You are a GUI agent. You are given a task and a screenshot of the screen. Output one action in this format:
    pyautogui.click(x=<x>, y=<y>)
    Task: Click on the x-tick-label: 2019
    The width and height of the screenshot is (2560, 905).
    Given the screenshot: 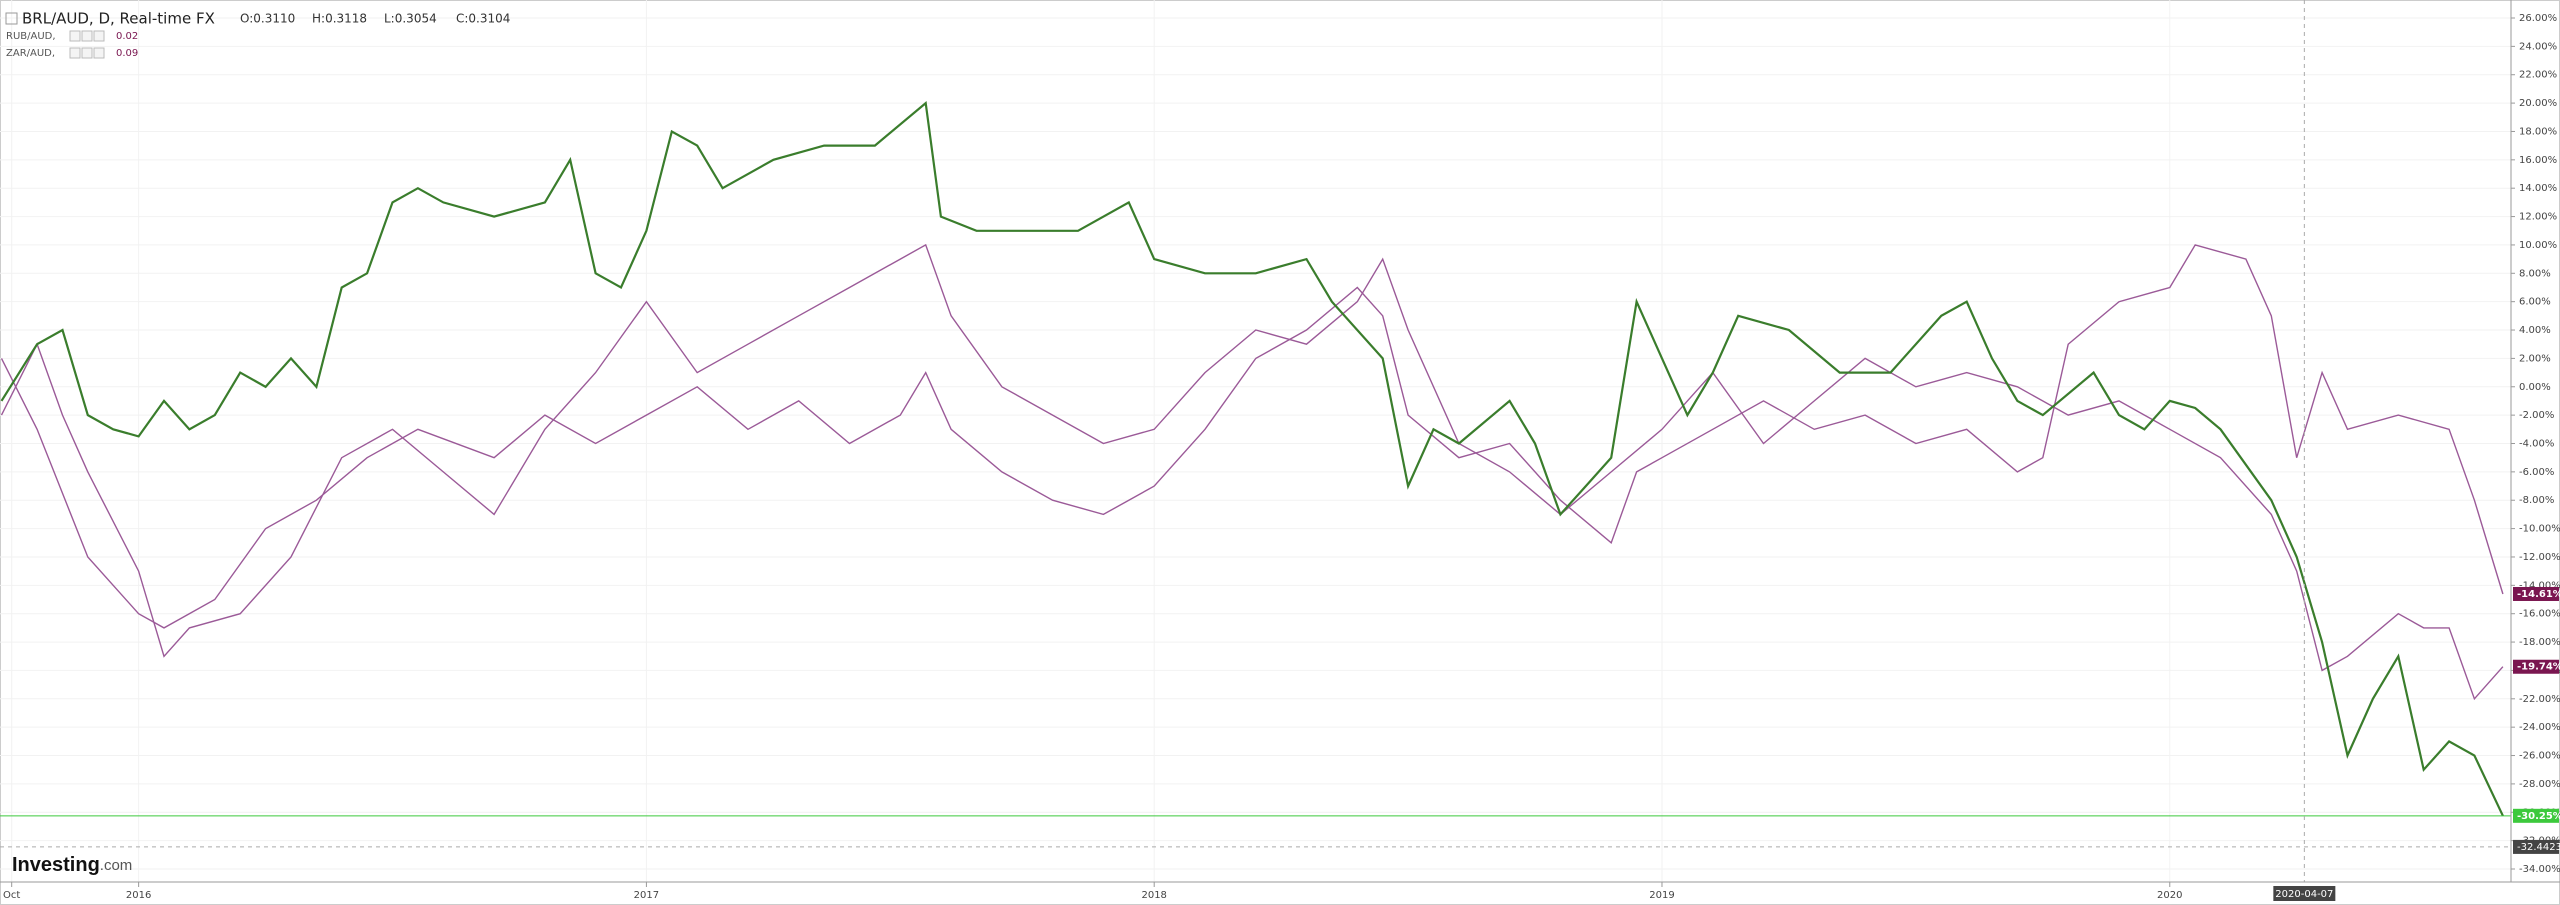 What is the action you would take?
    pyautogui.click(x=1661, y=895)
    